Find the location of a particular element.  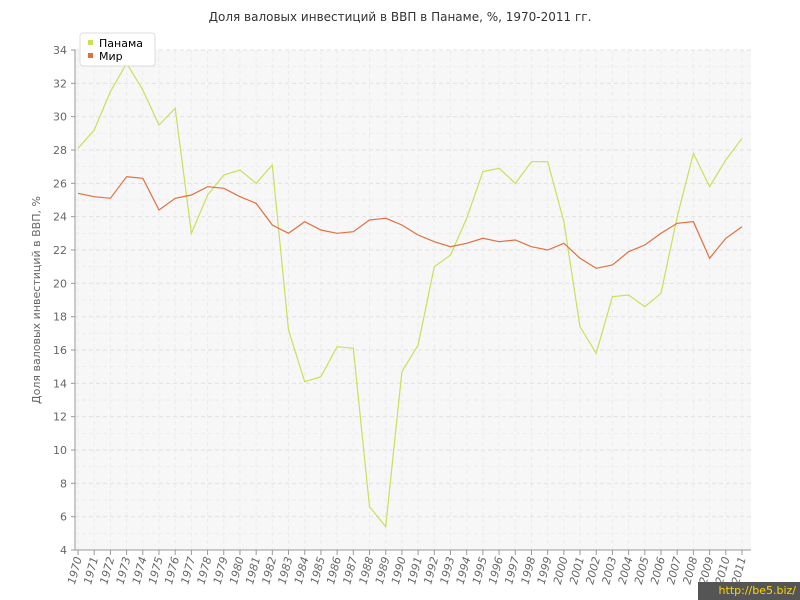

legend: Панама Мир is located at coordinates (117, 49).